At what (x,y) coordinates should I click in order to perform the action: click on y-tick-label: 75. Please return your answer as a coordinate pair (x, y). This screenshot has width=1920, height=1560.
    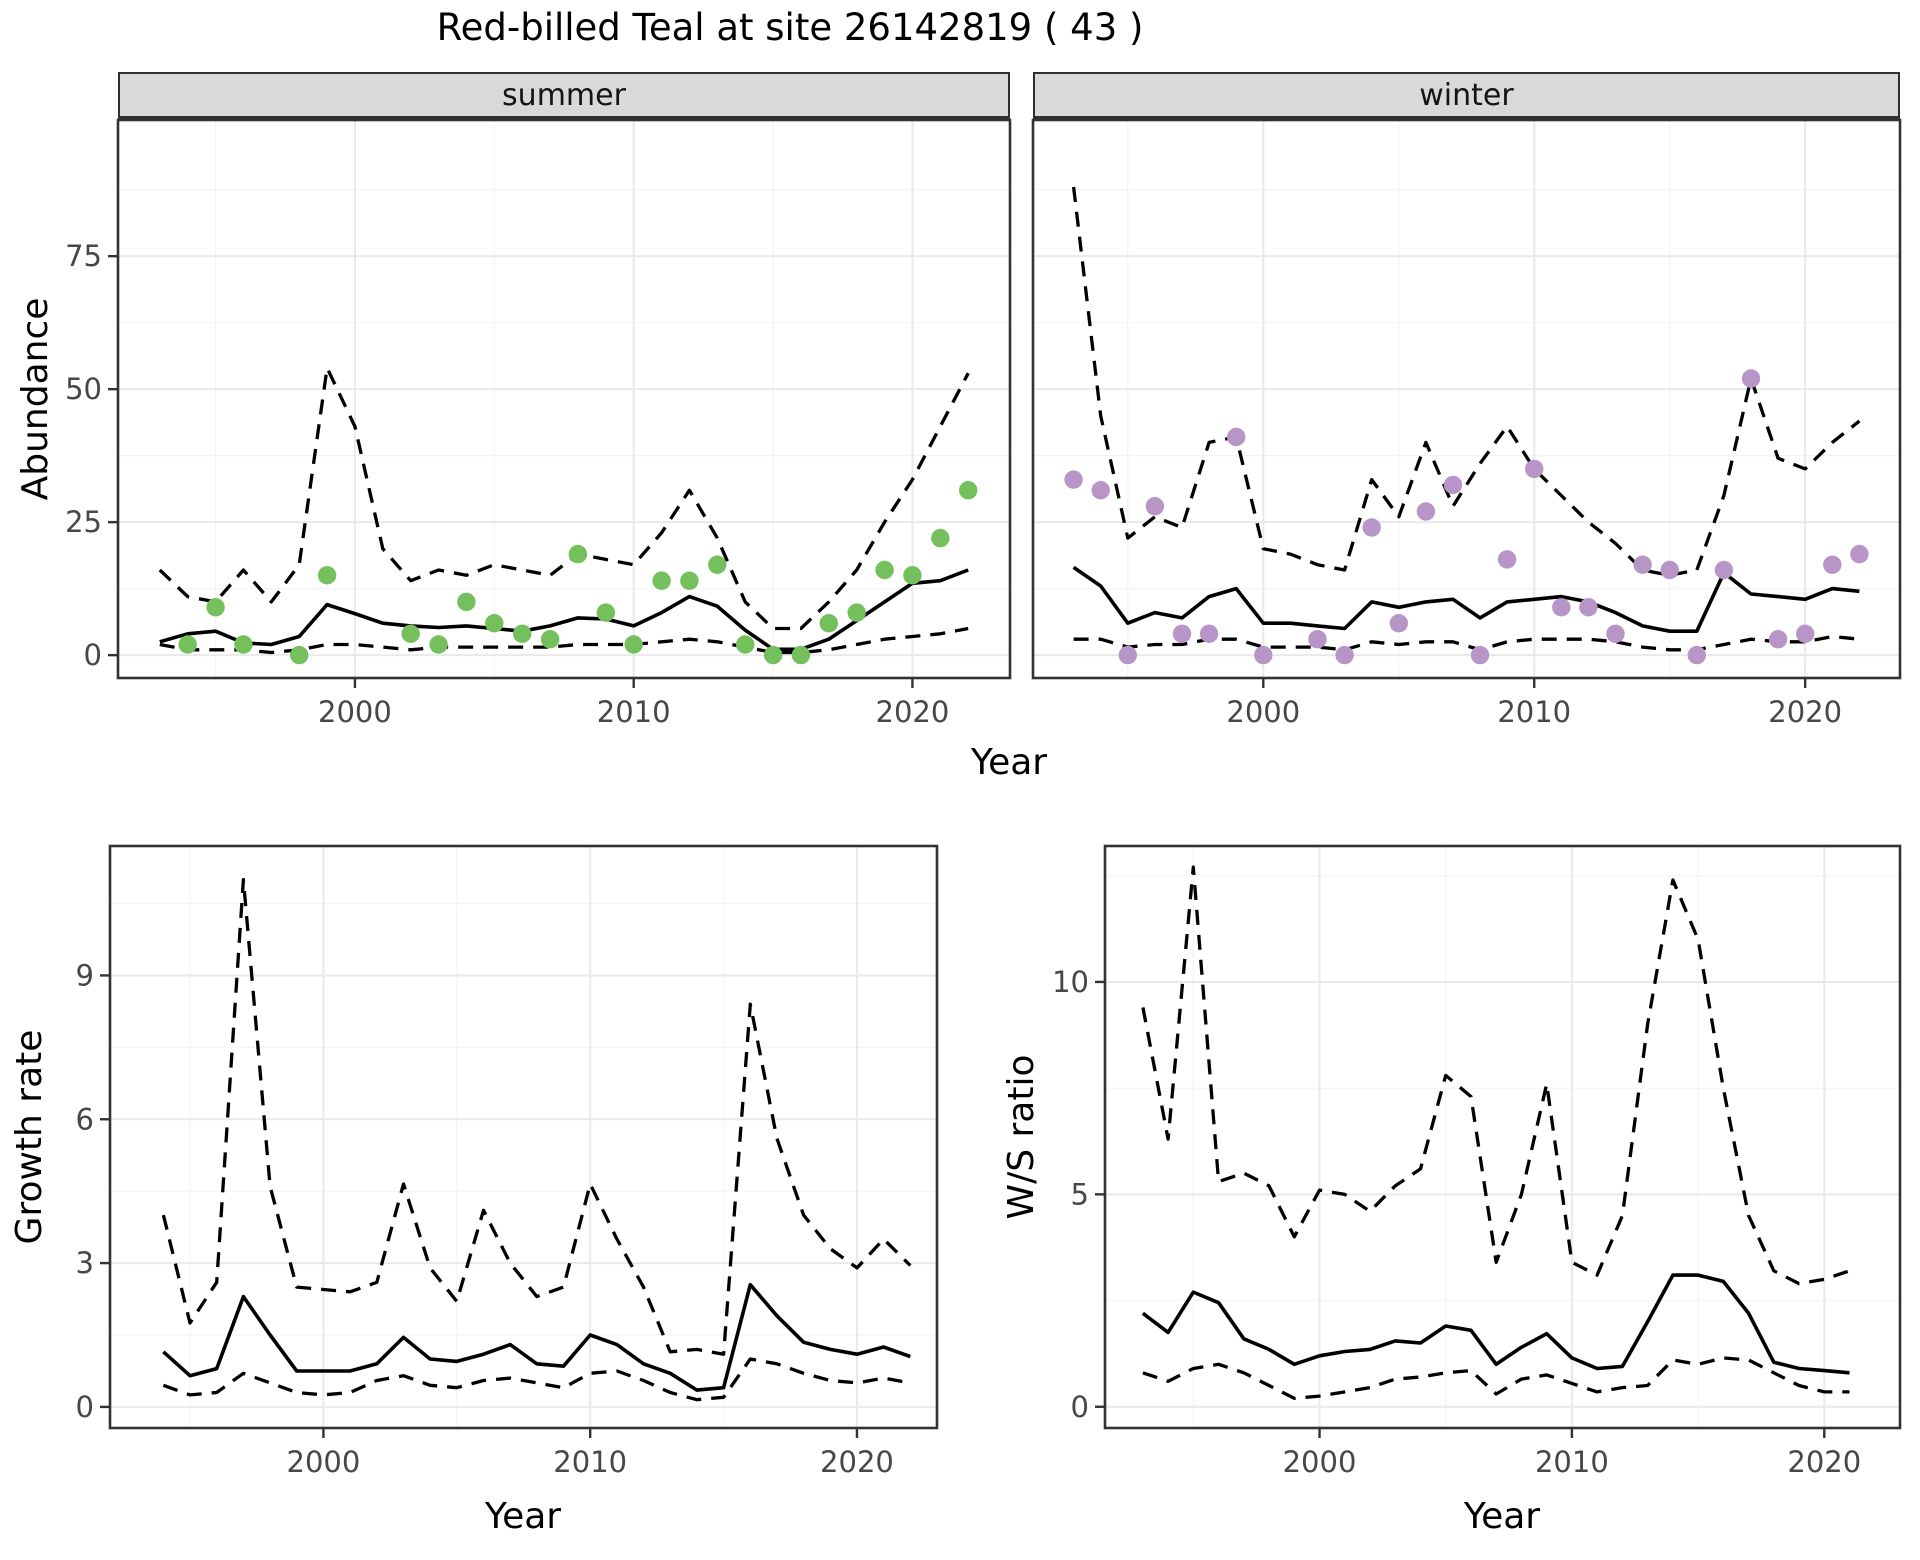
    Looking at the image, I should click on (83, 256).